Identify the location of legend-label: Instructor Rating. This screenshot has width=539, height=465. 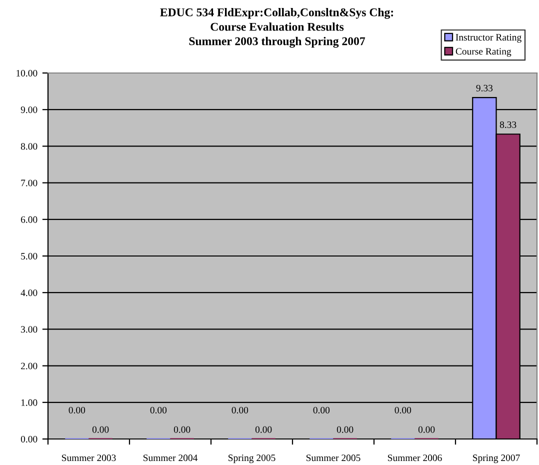
(489, 38).